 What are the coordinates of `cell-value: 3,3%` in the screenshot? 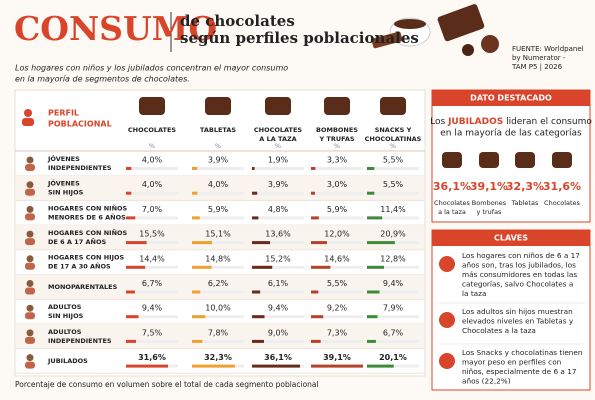 It's located at (337, 160).